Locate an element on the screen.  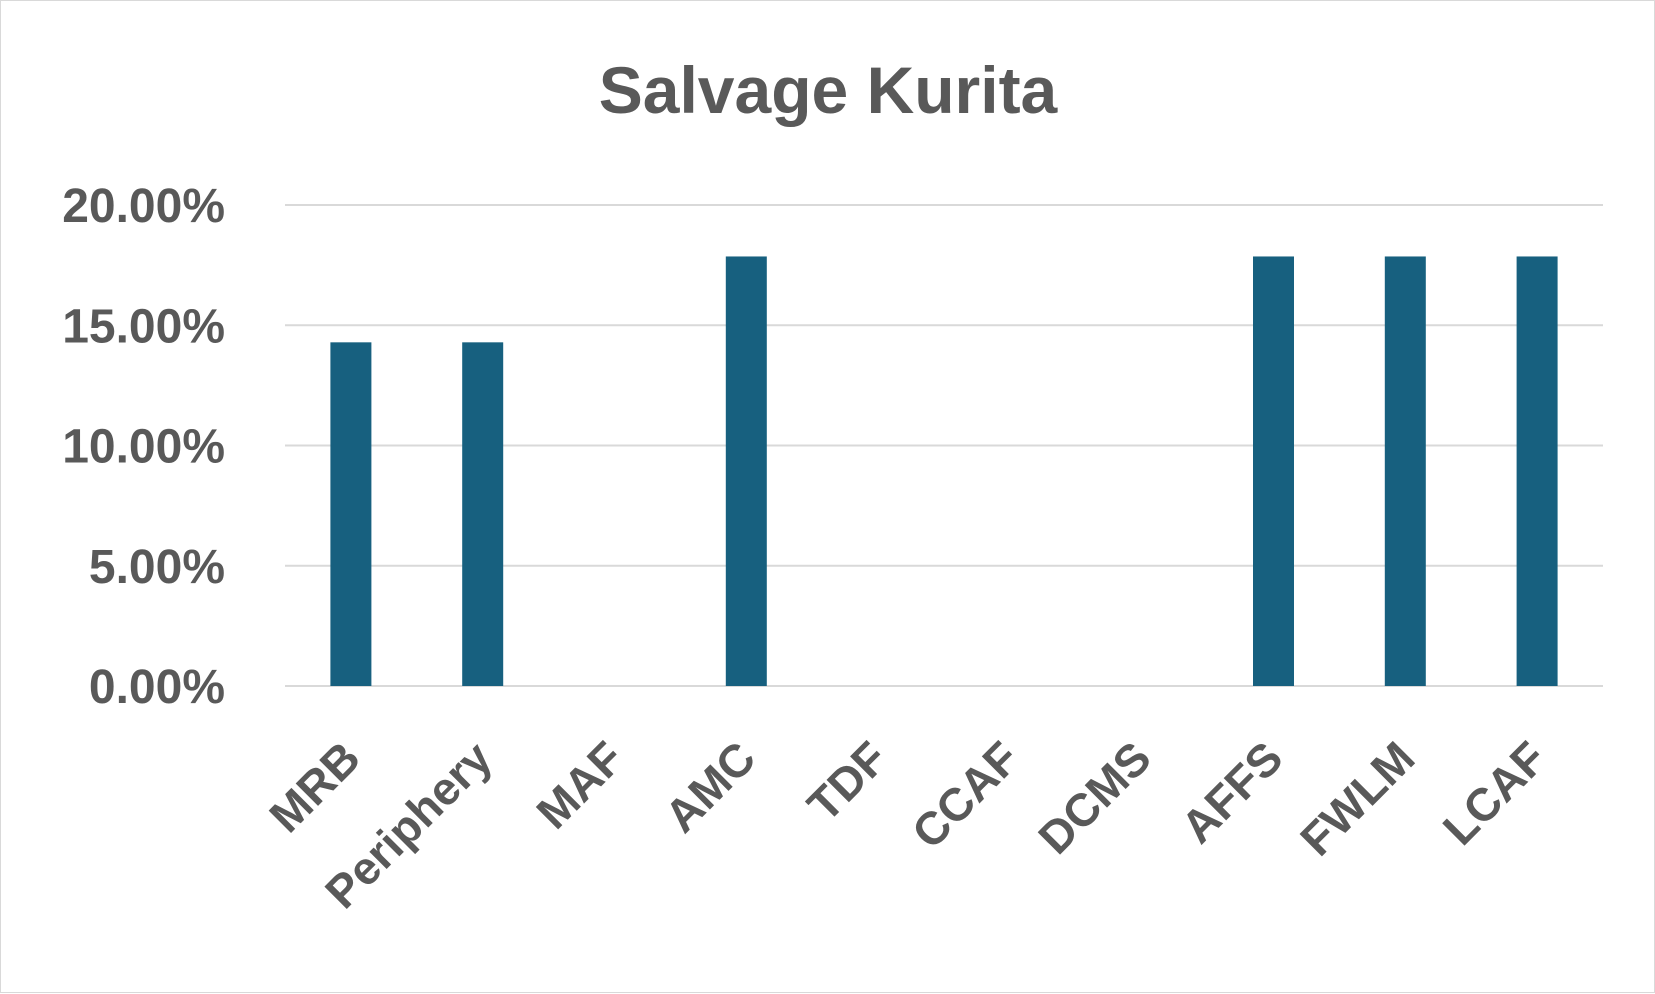
category-label: LCAF is located at coordinates (1494, 792).